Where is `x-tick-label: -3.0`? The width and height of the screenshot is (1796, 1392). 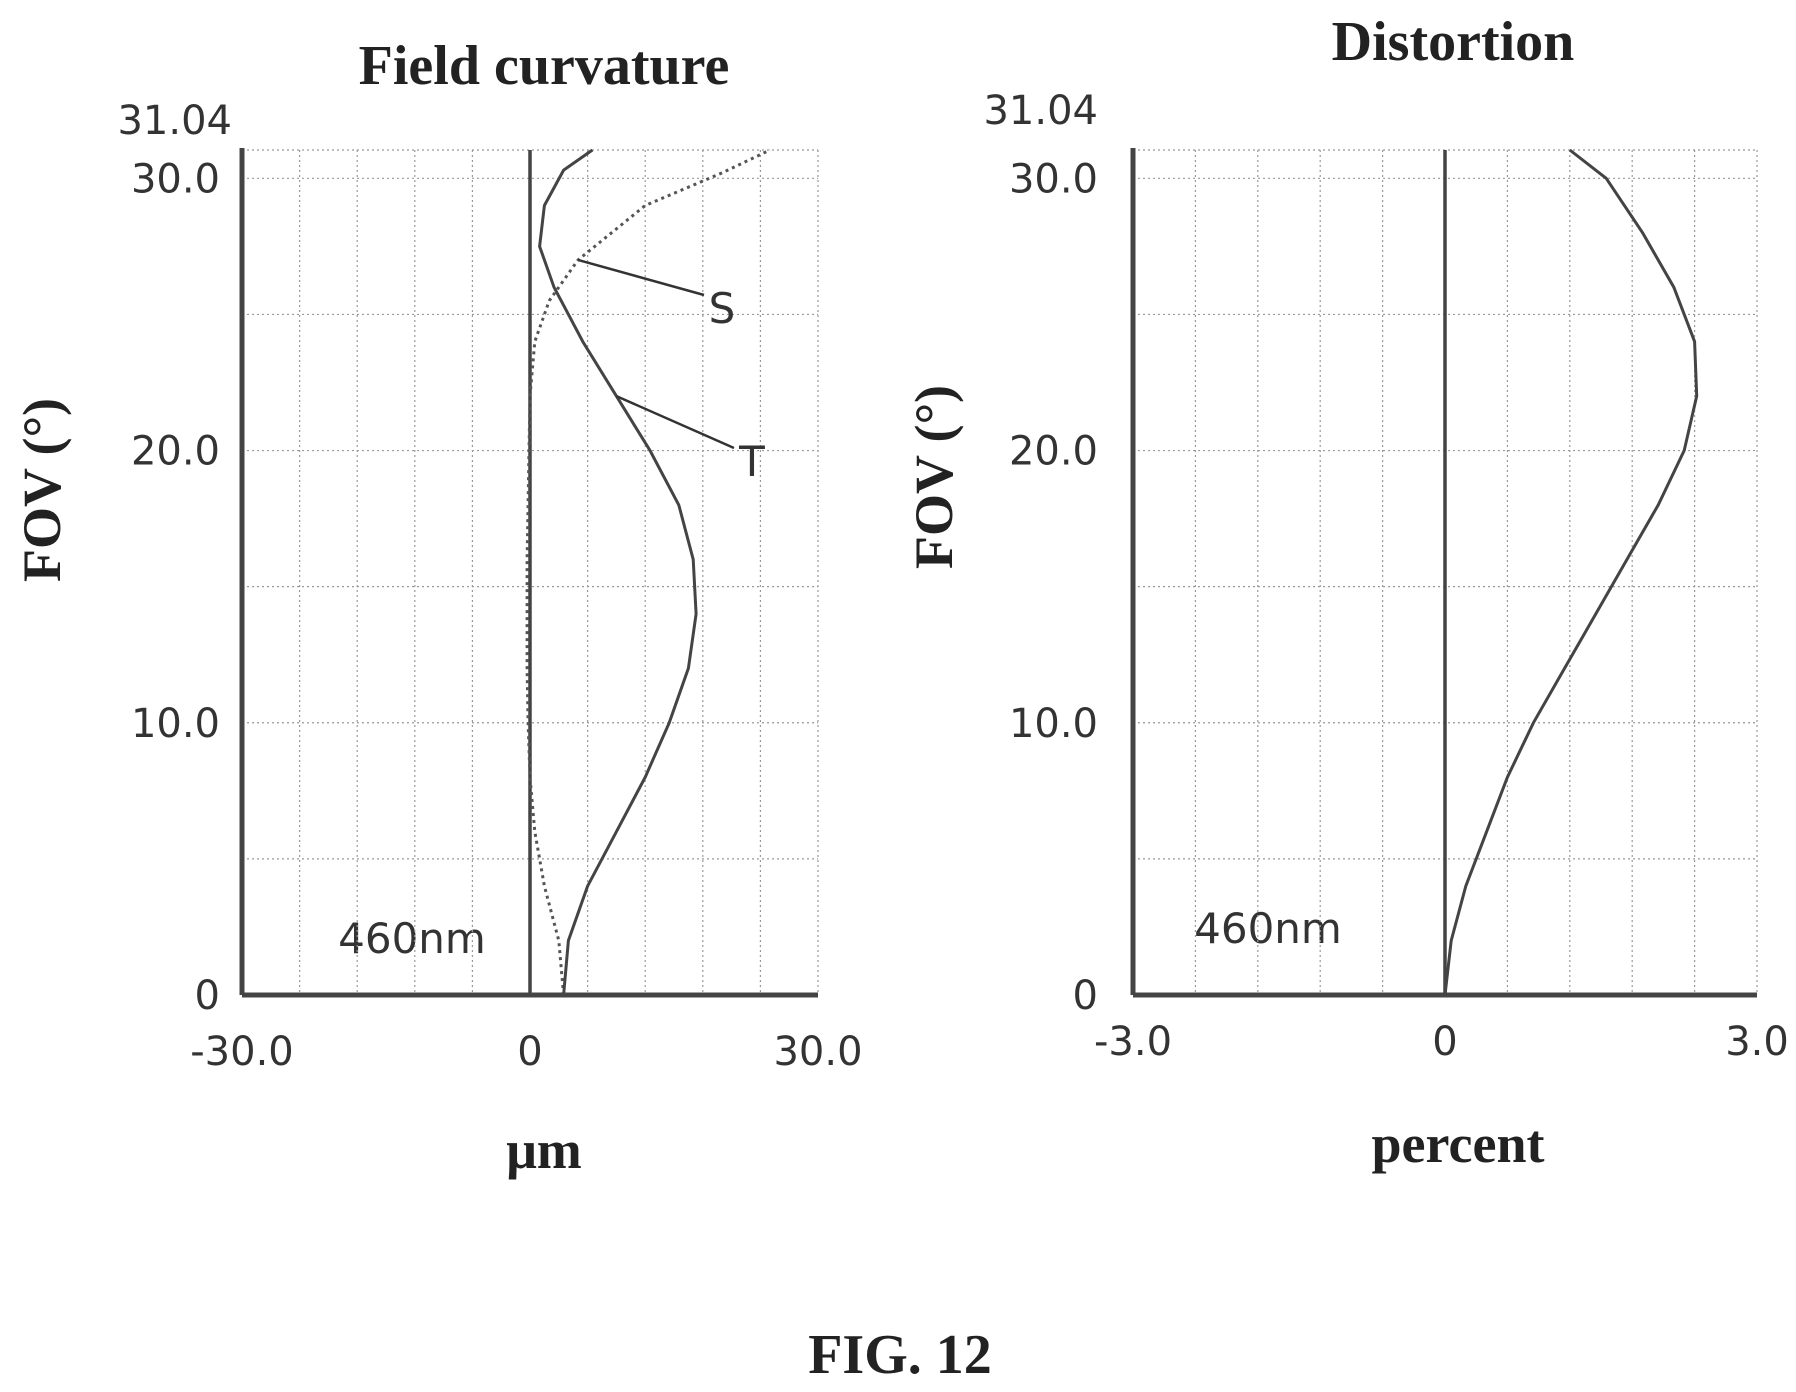 x-tick-label: -3.0 is located at coordinates (1133, 1042).